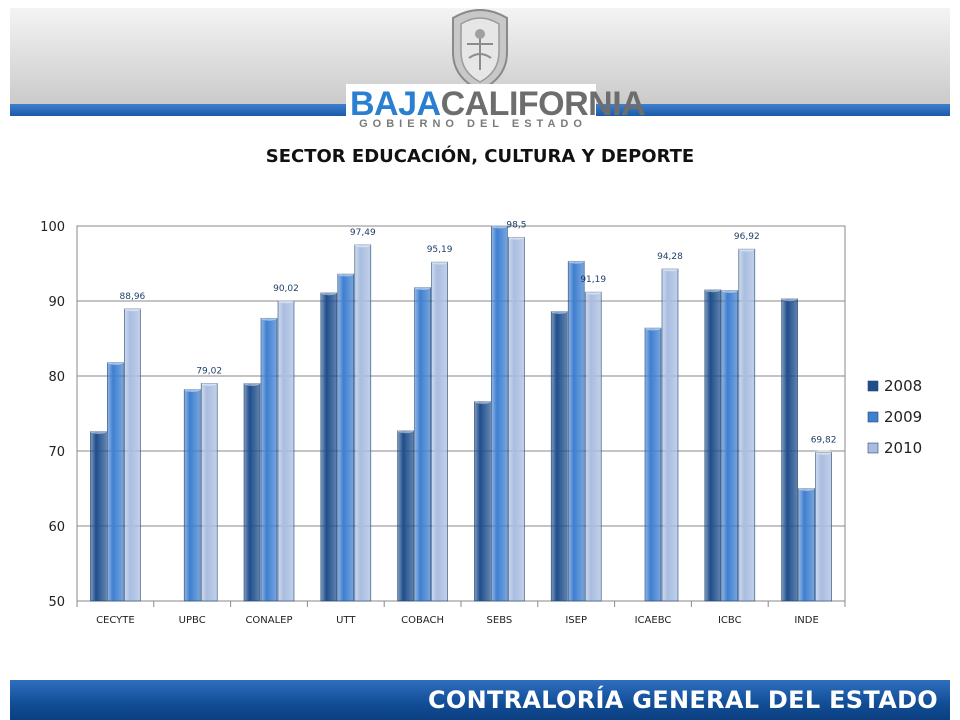  Describe the element at coordinates (115, 620) in the screenshot. I see `x-tick-label: CECYTE` at that location.